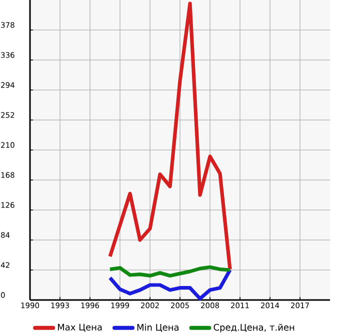  I want to click on legend-label: Сред.Цена, т.йен, so click(254, 328).